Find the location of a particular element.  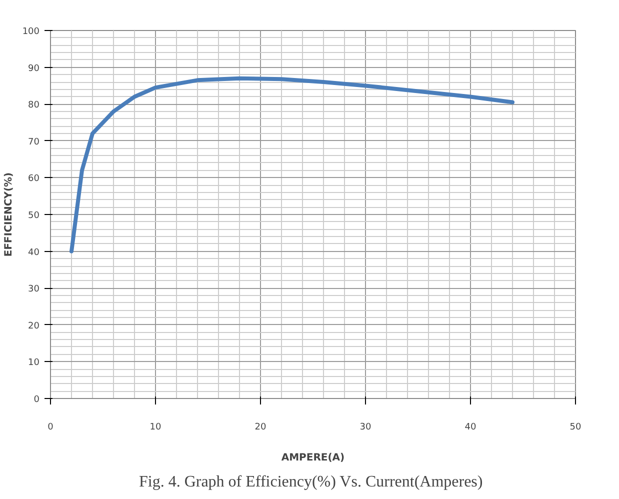

y-tick-label: 20 is located at coordinates (34, 326).